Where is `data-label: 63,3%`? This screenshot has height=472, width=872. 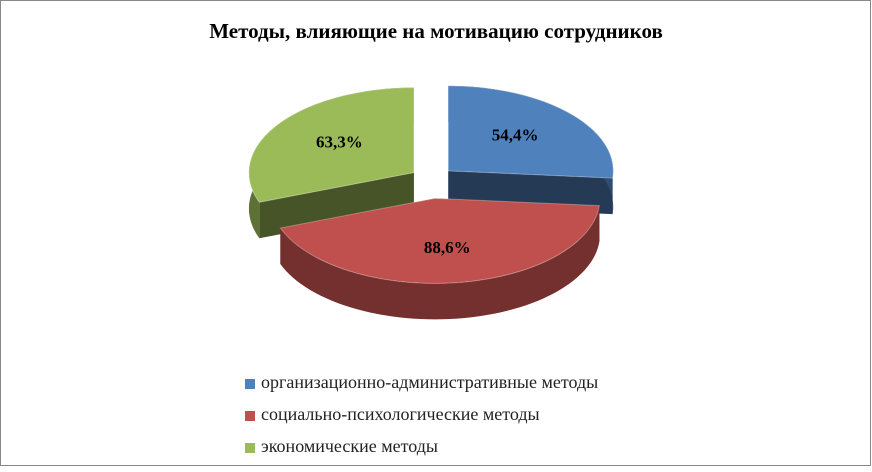 data-label: 63,3% is located at coordinates (339, 141).